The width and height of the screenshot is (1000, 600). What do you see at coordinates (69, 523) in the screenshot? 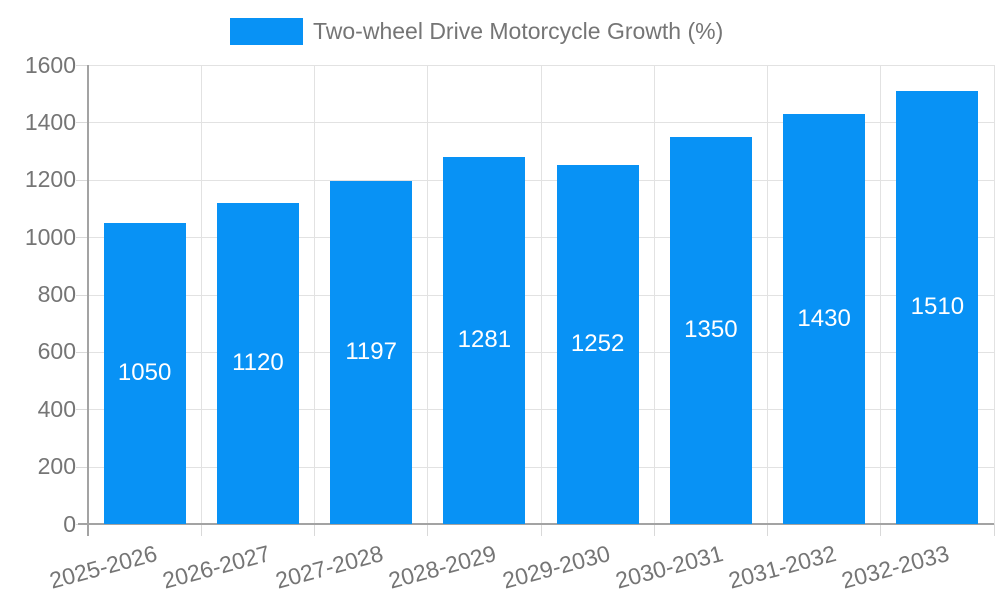
I see `y-tick-label: 0` at bounding box center [69, 523].